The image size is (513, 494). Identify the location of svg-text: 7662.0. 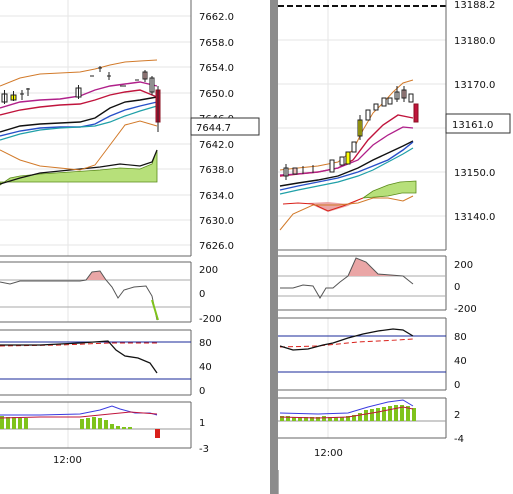
(216, 17).